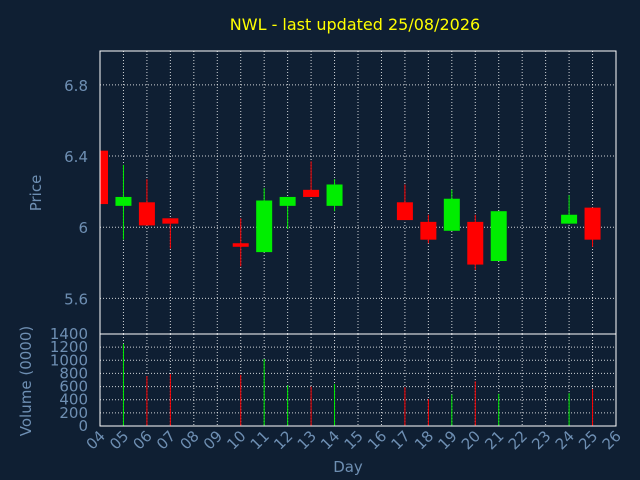  I want to click on x-tick-label: 23, so click(541, 440).